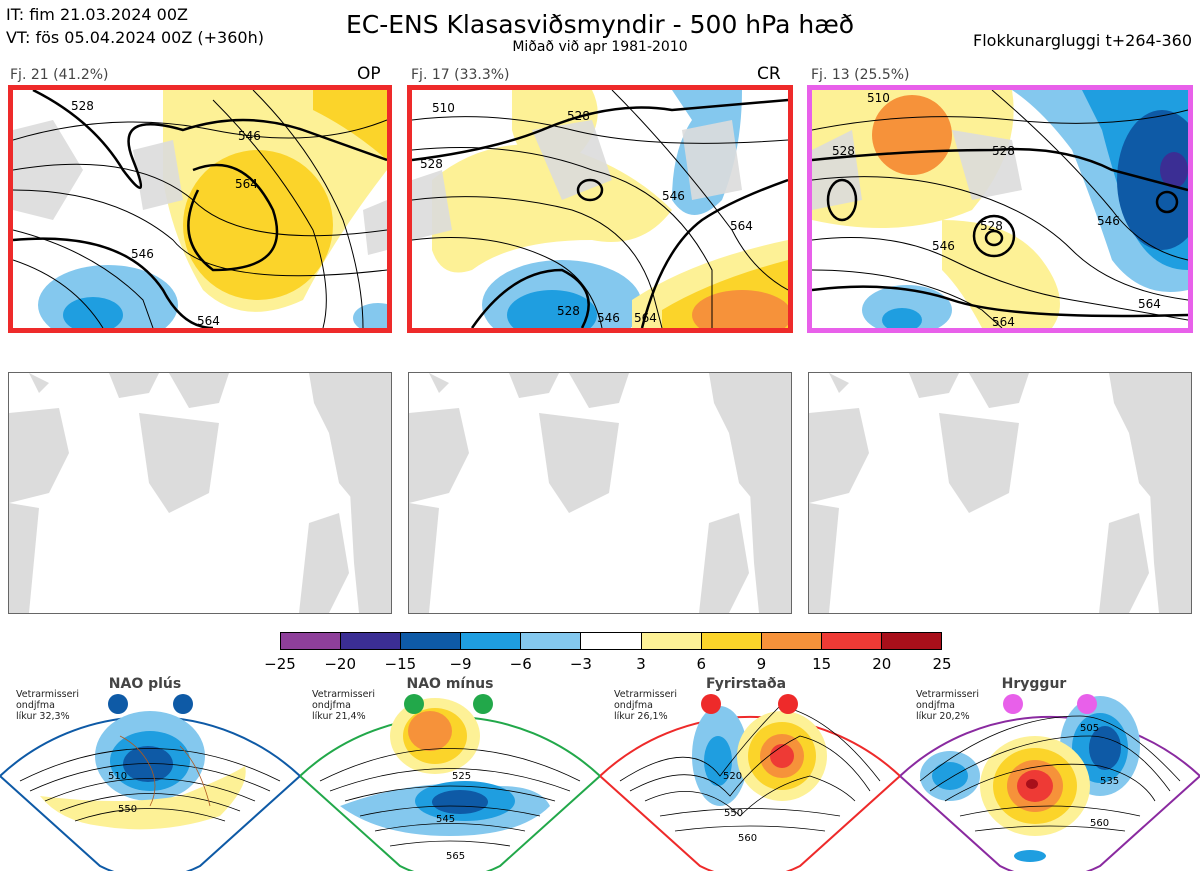  I want to click on regime-3-contour-label: 520, so click(732, 776).